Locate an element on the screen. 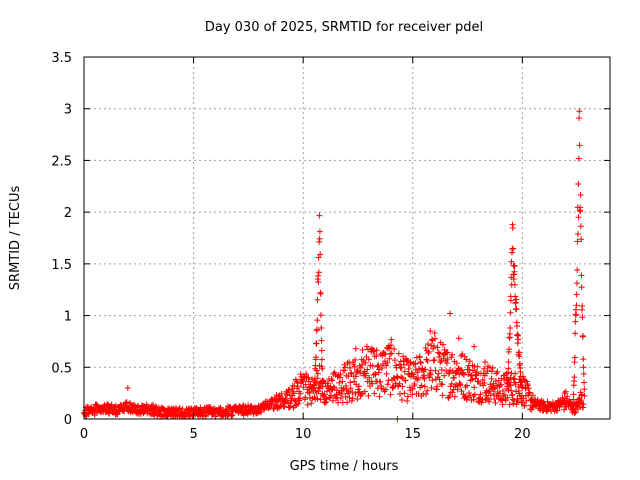  y-tick-label: 0 is located at coordinates (68, 420).